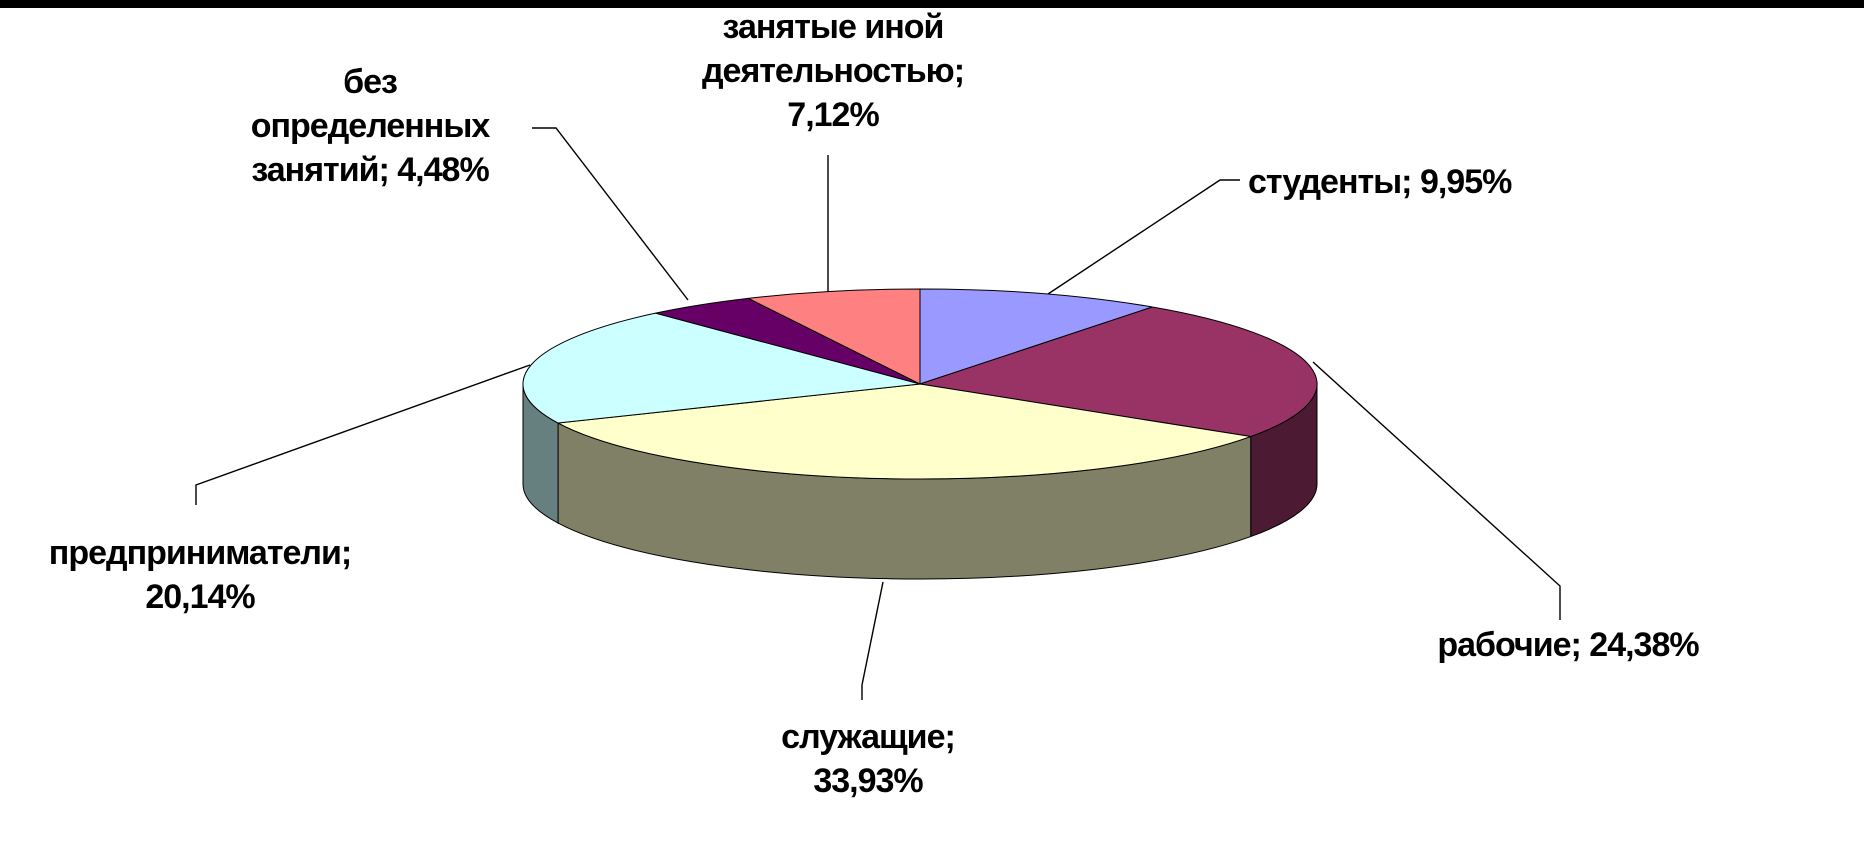  I want to click on pie-slice-занятые-иной-деятельностью, so click(833, 336).